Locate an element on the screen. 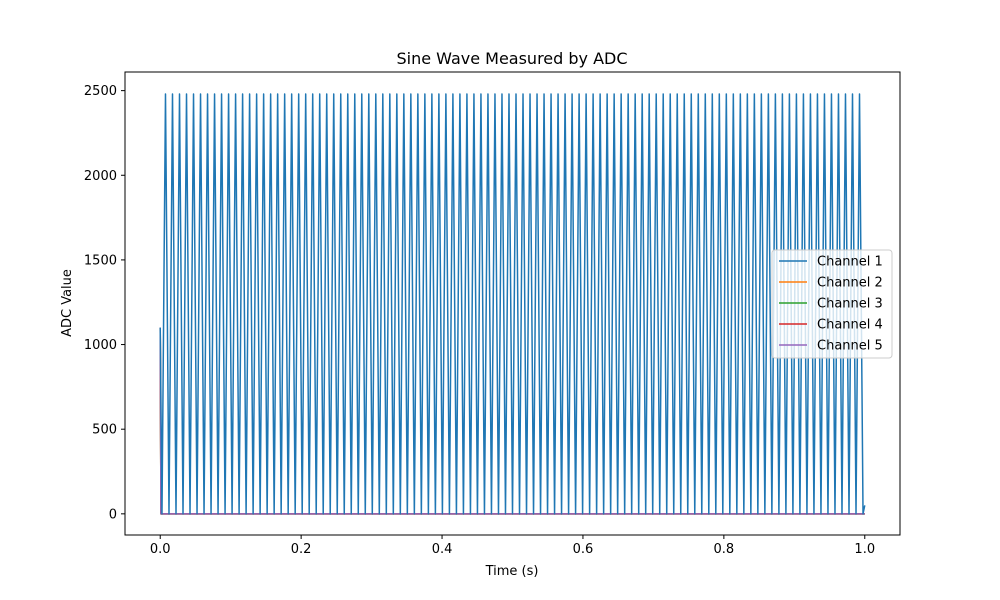 The height and width of the screenshot is (600, 1000). x-tick-label: 1.0 is located at coordinates (864, 549).